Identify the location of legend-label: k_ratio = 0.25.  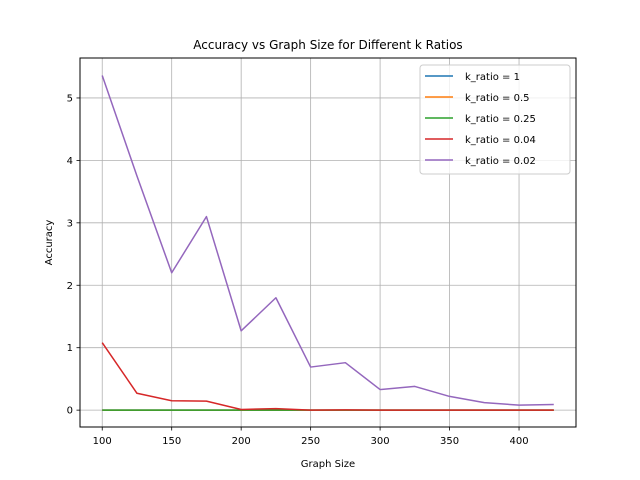
(500, 119).